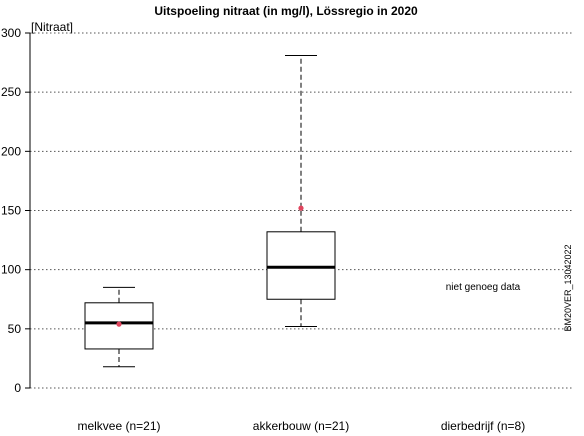 The height and width of the screenshot is (436, 584). I want to click on box-group: niet genoeg data, so click(483, 287).